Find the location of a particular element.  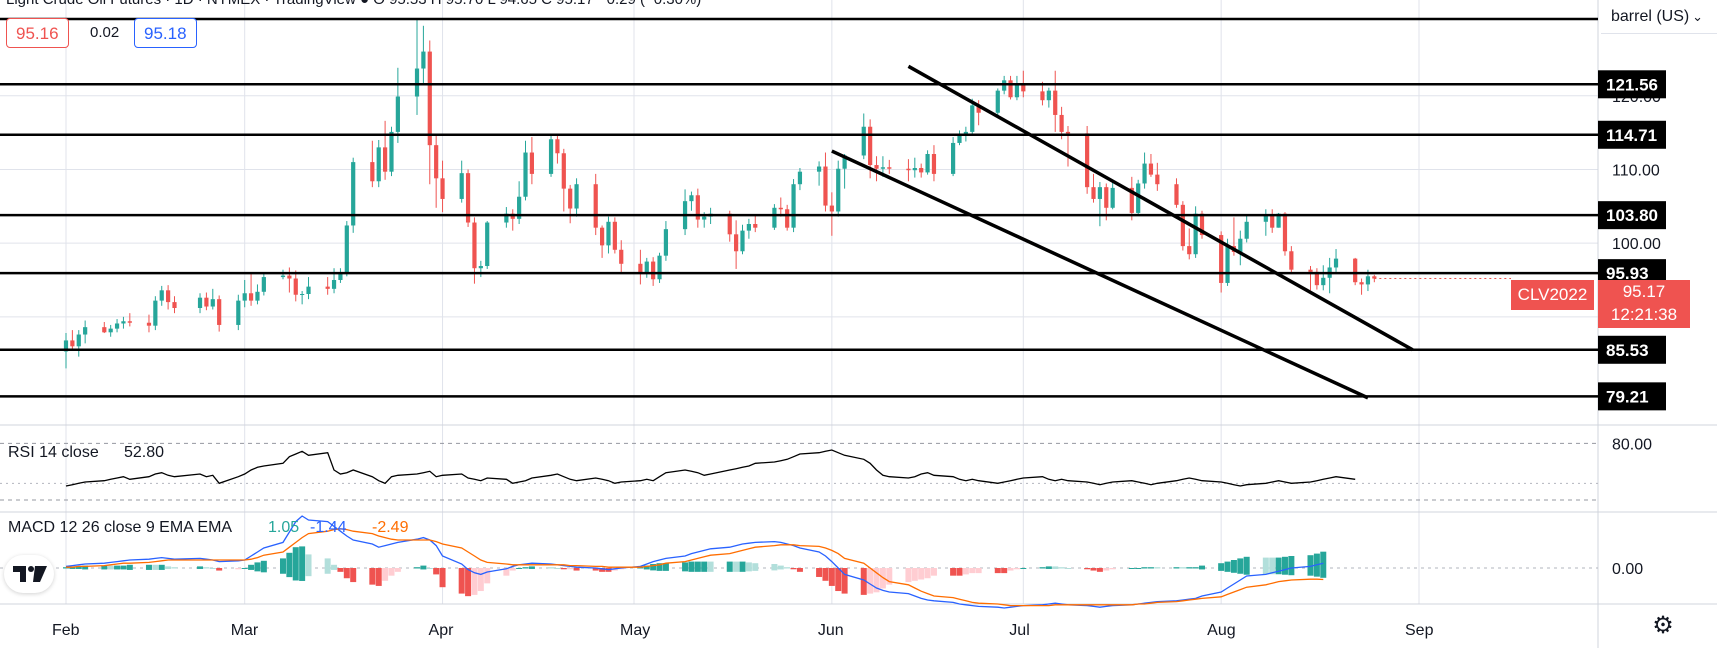

time-axis-label: Feb is located at coordinates (66, 630).